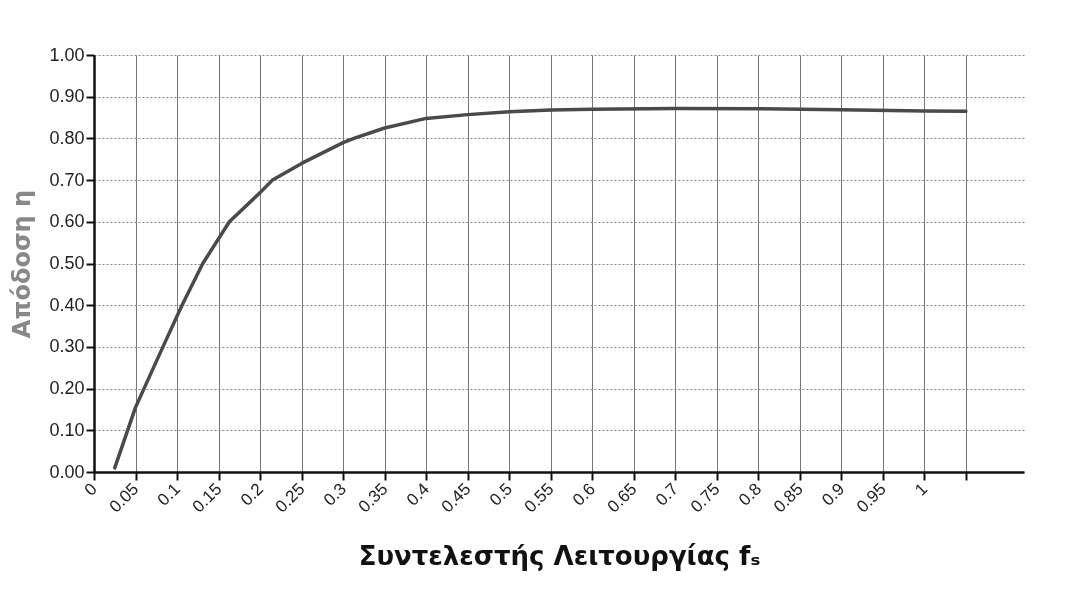 Image resolution: width=1076 pixels, height=608 pixels. Describe the element at coordinates (559, 555) in the screenshot. I see `x-axis-title: Συντελεστής Λειτουργίας fₛ` at that location.